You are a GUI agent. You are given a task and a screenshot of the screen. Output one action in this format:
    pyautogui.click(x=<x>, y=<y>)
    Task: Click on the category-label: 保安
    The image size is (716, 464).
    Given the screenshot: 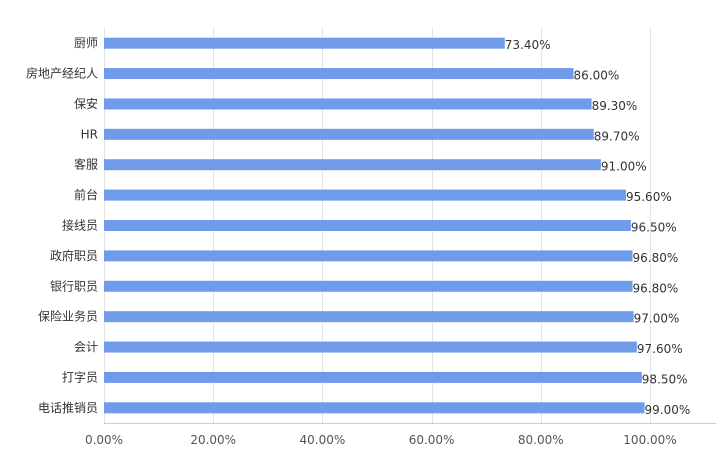 What is the action you would take?
    pyautogui.click(x=86, y=103)
    